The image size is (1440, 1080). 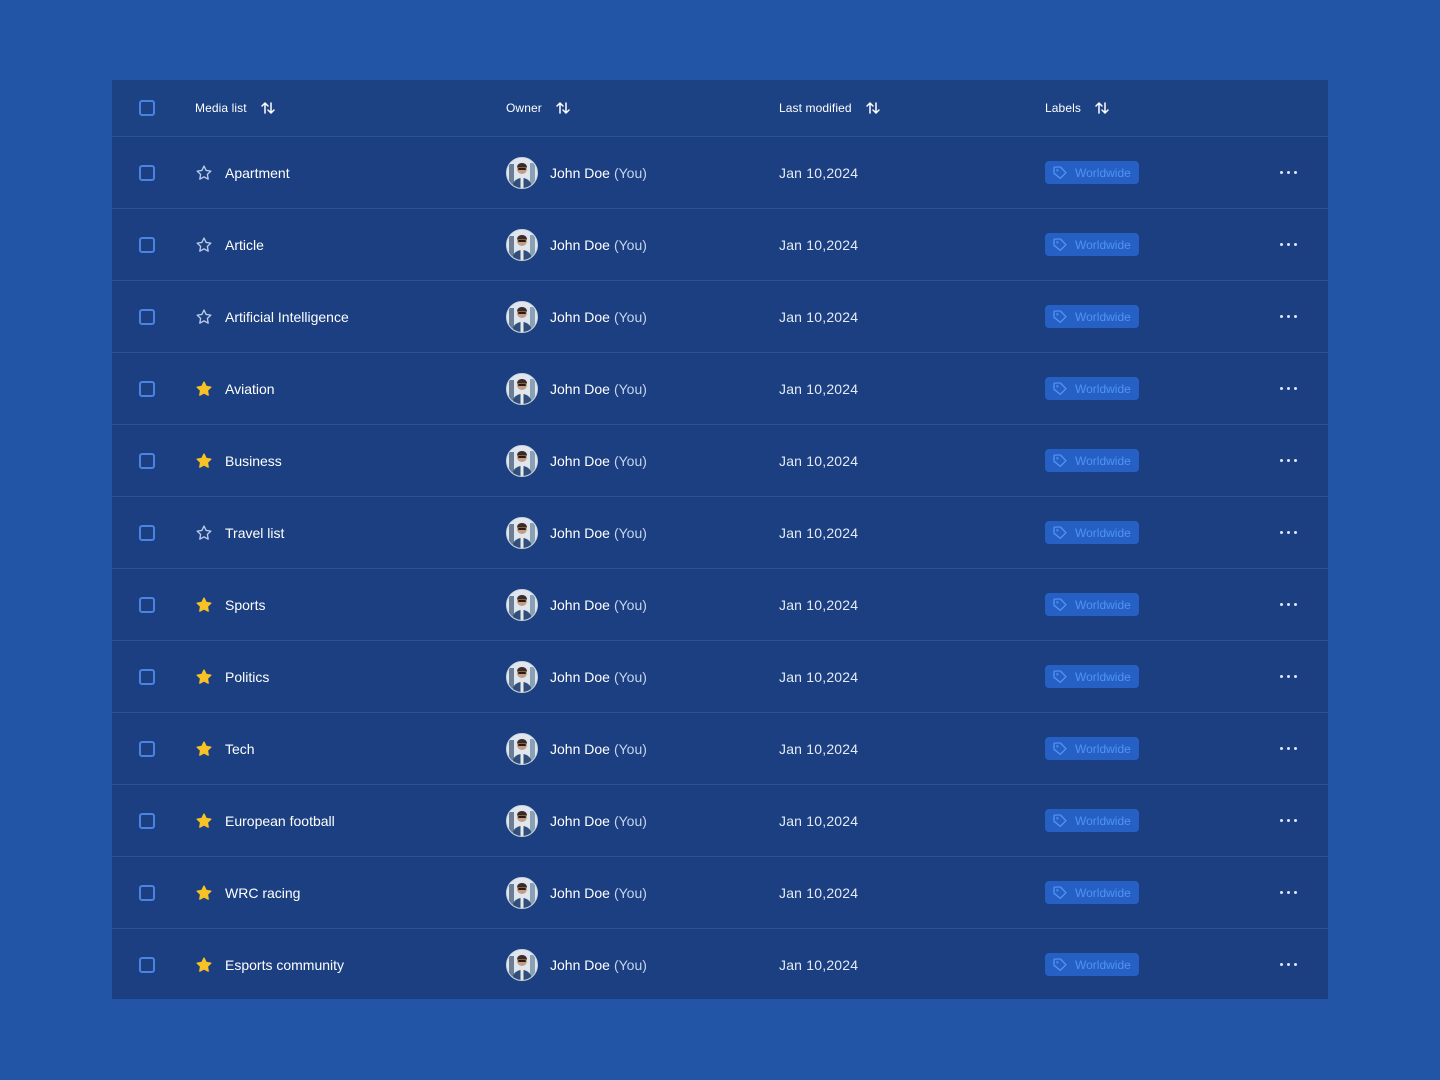 What do you see at coordinates (247, 676) in the screenshot?
I see `media-name: Politics` at bounding box center [247, 676].